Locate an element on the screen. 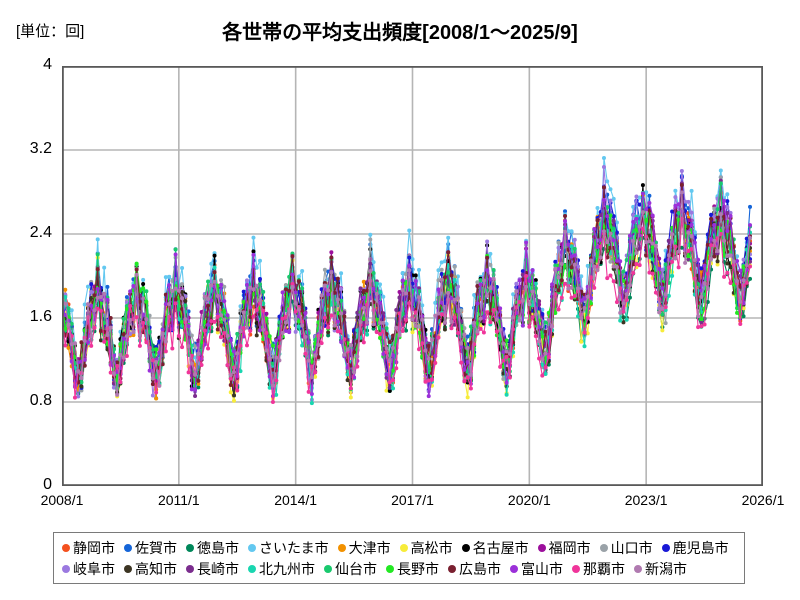  legend-item: 佐賀市 is located at coordinates (150, 548).